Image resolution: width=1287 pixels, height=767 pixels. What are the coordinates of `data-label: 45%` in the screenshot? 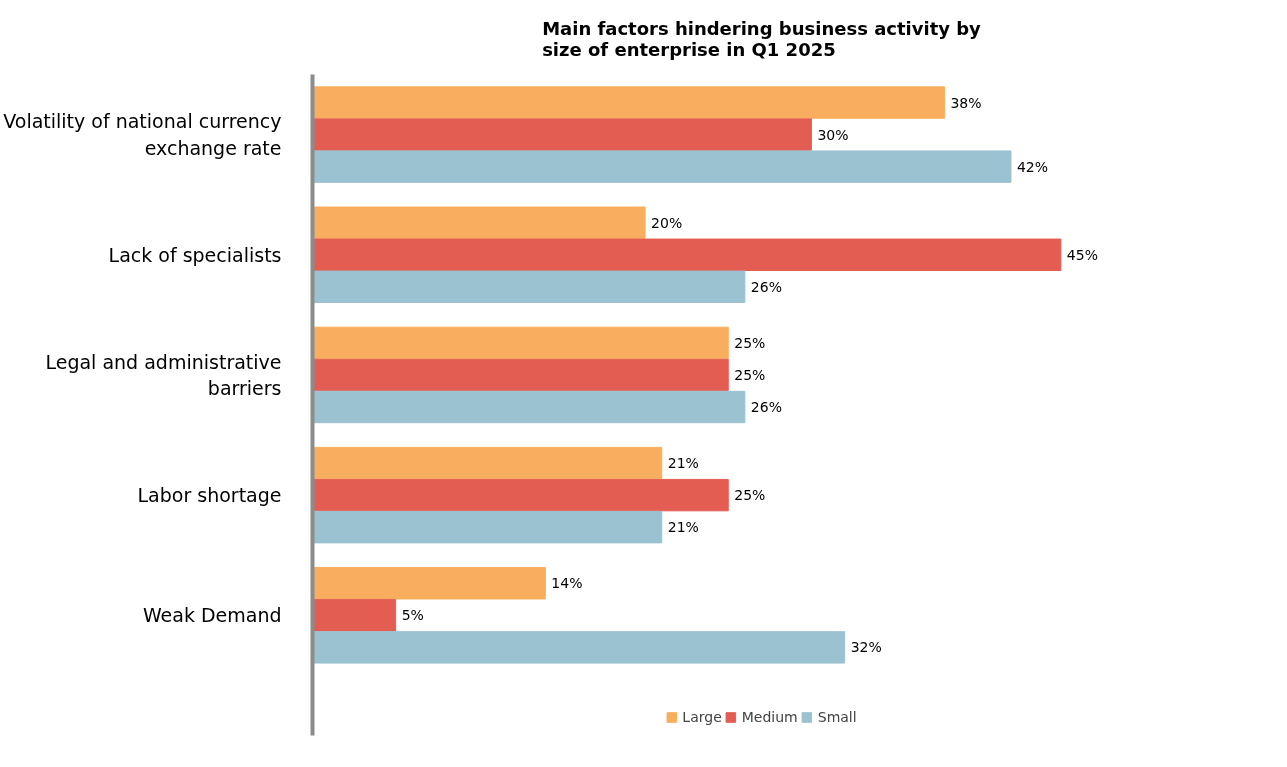 It's located at (1082, 254).